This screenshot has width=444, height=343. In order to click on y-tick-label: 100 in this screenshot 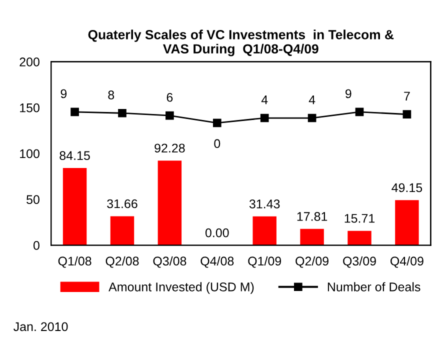, I will do `click(30, 153)`.